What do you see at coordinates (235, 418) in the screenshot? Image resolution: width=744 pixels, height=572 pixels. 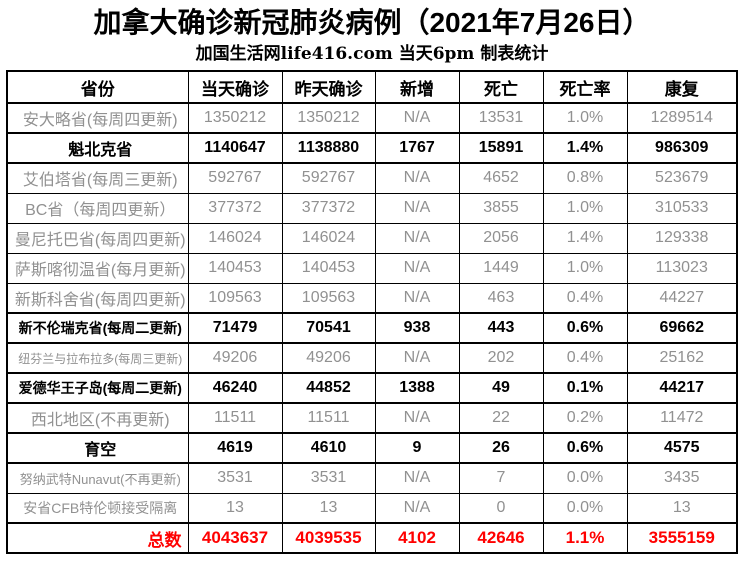 I see `today-cell: 11511` at bounding box center [235, 418].